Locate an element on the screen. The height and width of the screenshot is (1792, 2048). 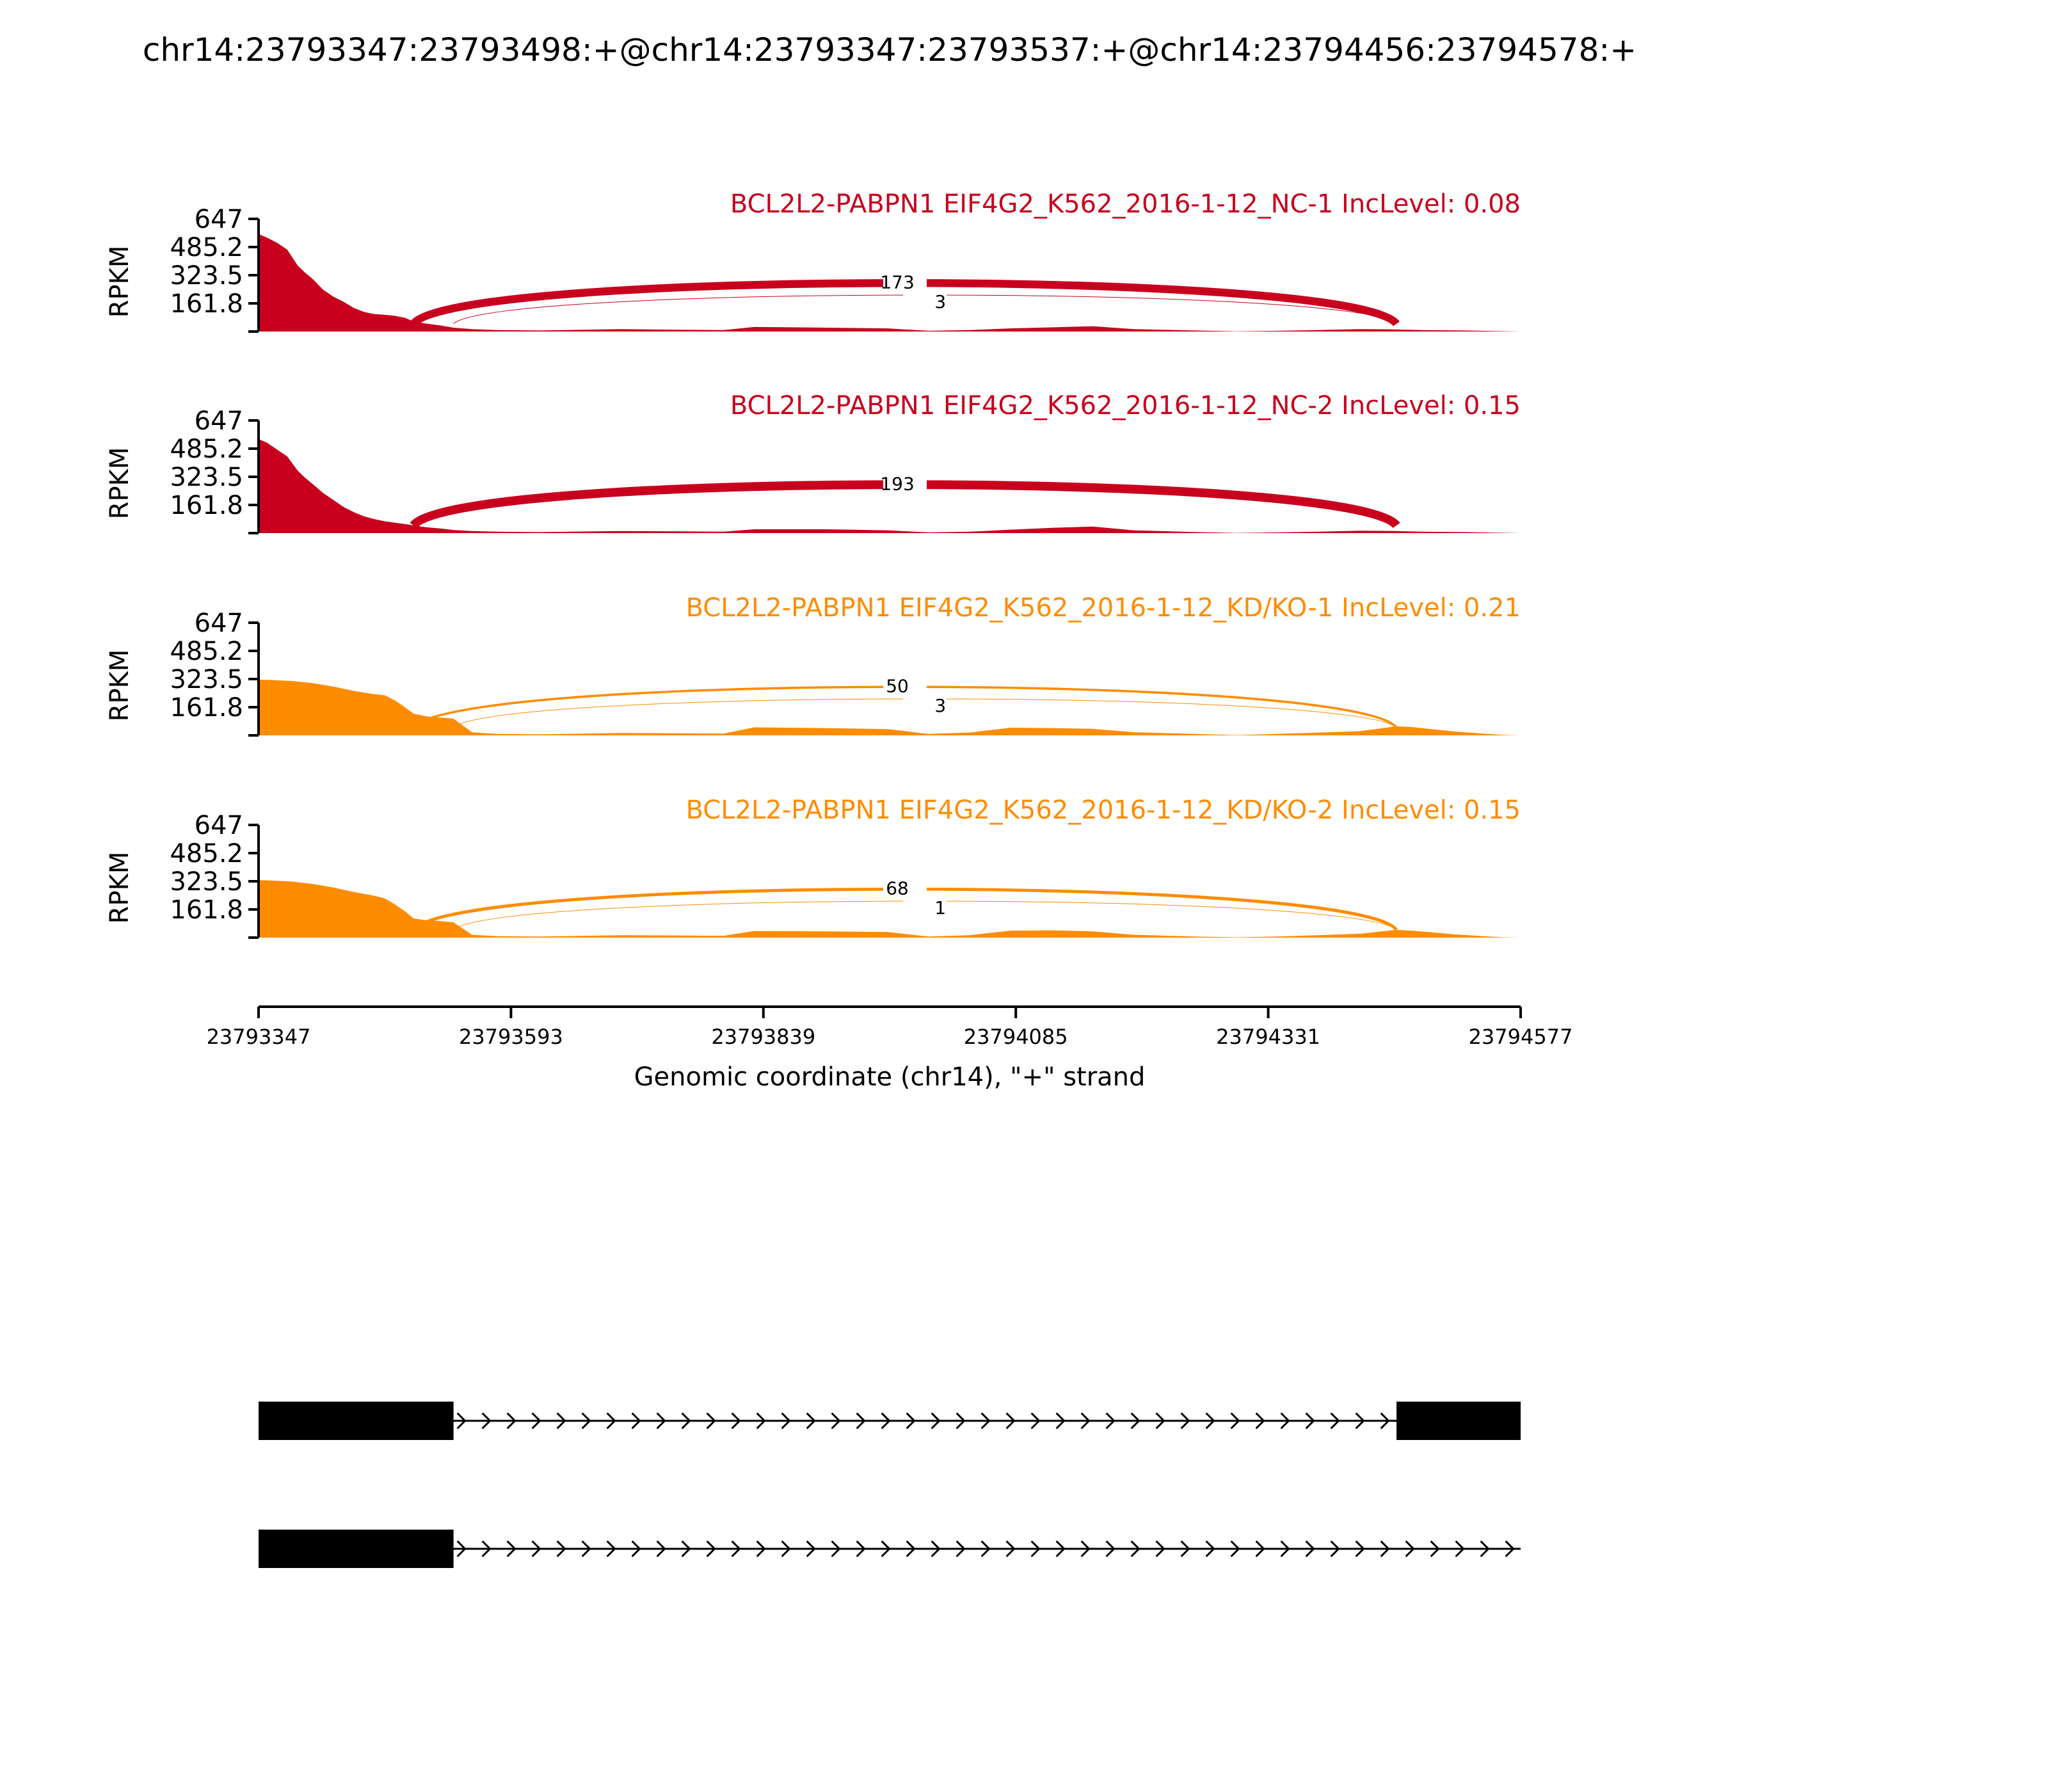
x-tick-label: 23794577 is located at coordinates (1521, 1037).